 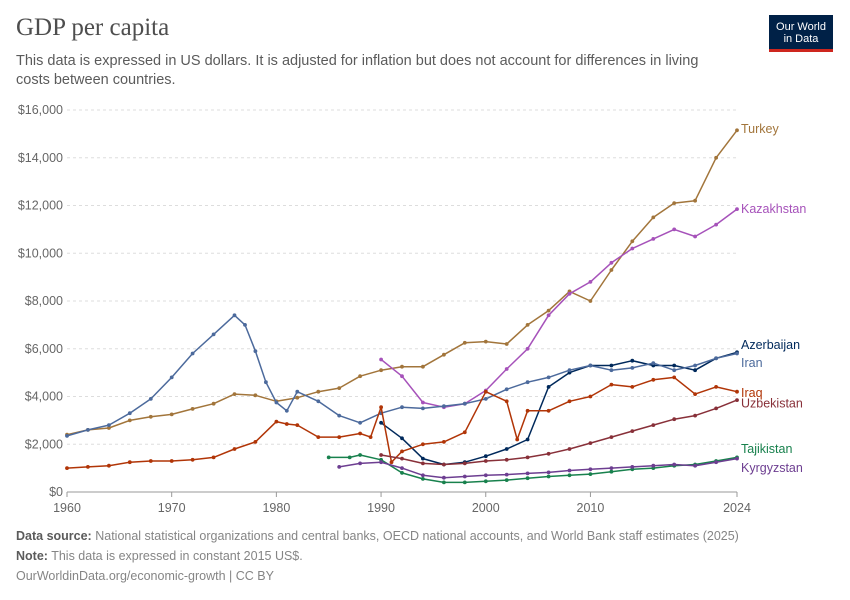 What do you see at coordinates (44, 397) in the screenshot?
I see `y-tick-label: $4,000` at bounding box center [44, 397].